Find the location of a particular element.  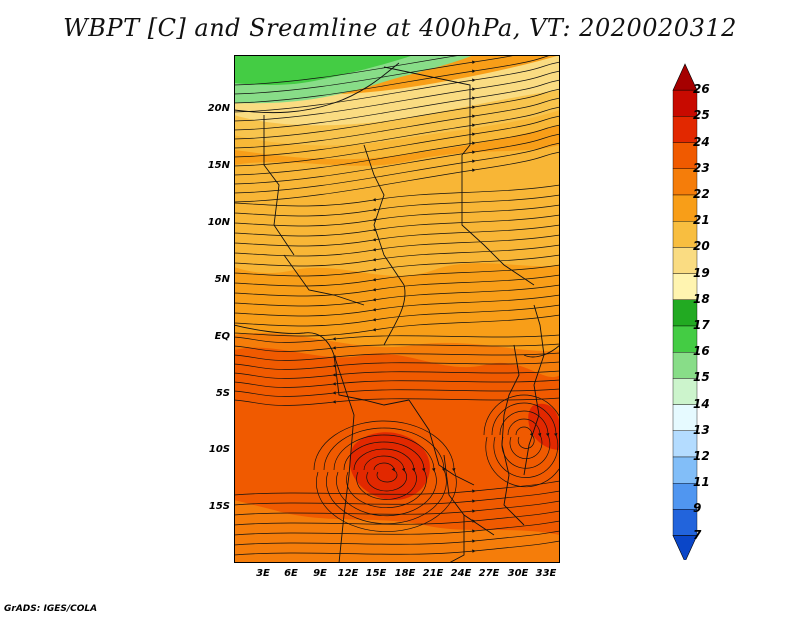

colorbar-bottom-arrow is located at coordinates (685, 547).